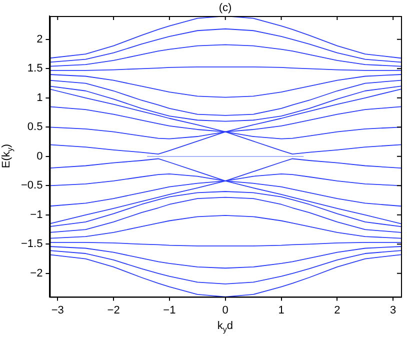 This screenshot has height=338, width=407. I want to click on x-tick-label: −1, so click(169, 310).